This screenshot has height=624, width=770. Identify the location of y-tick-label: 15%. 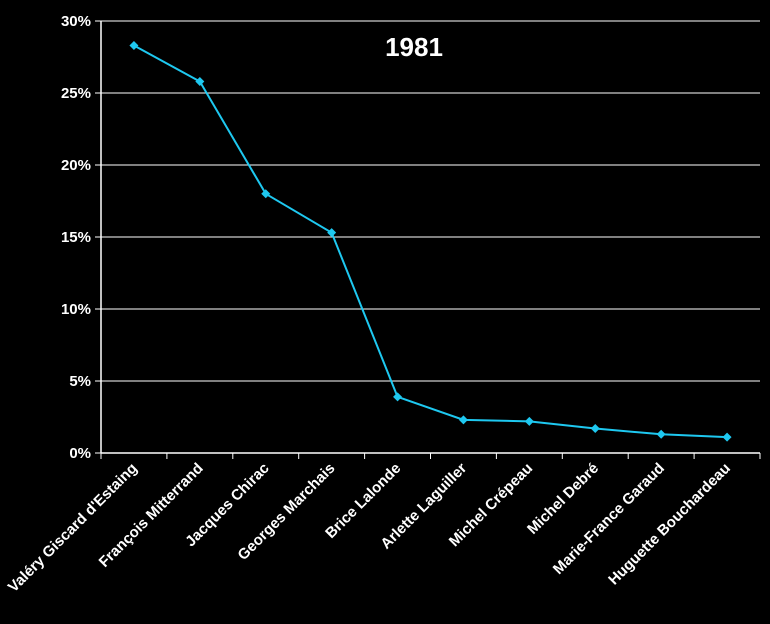
(76, 237).